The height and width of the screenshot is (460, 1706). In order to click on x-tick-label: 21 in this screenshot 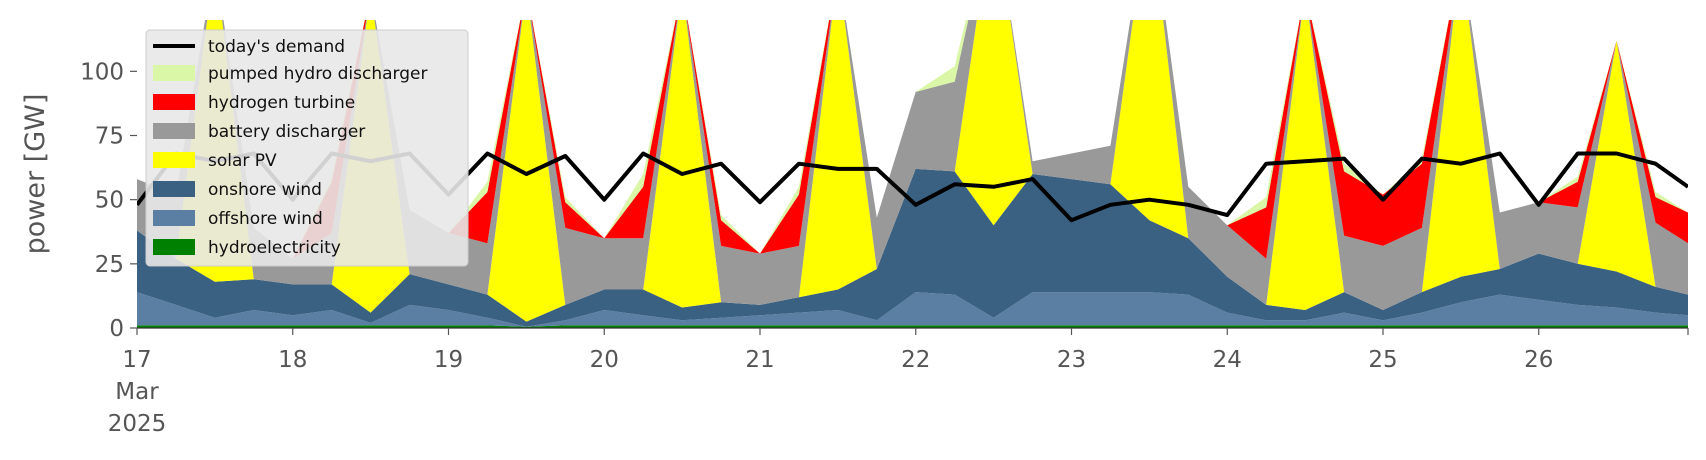, I will do `click(759, 360)`.